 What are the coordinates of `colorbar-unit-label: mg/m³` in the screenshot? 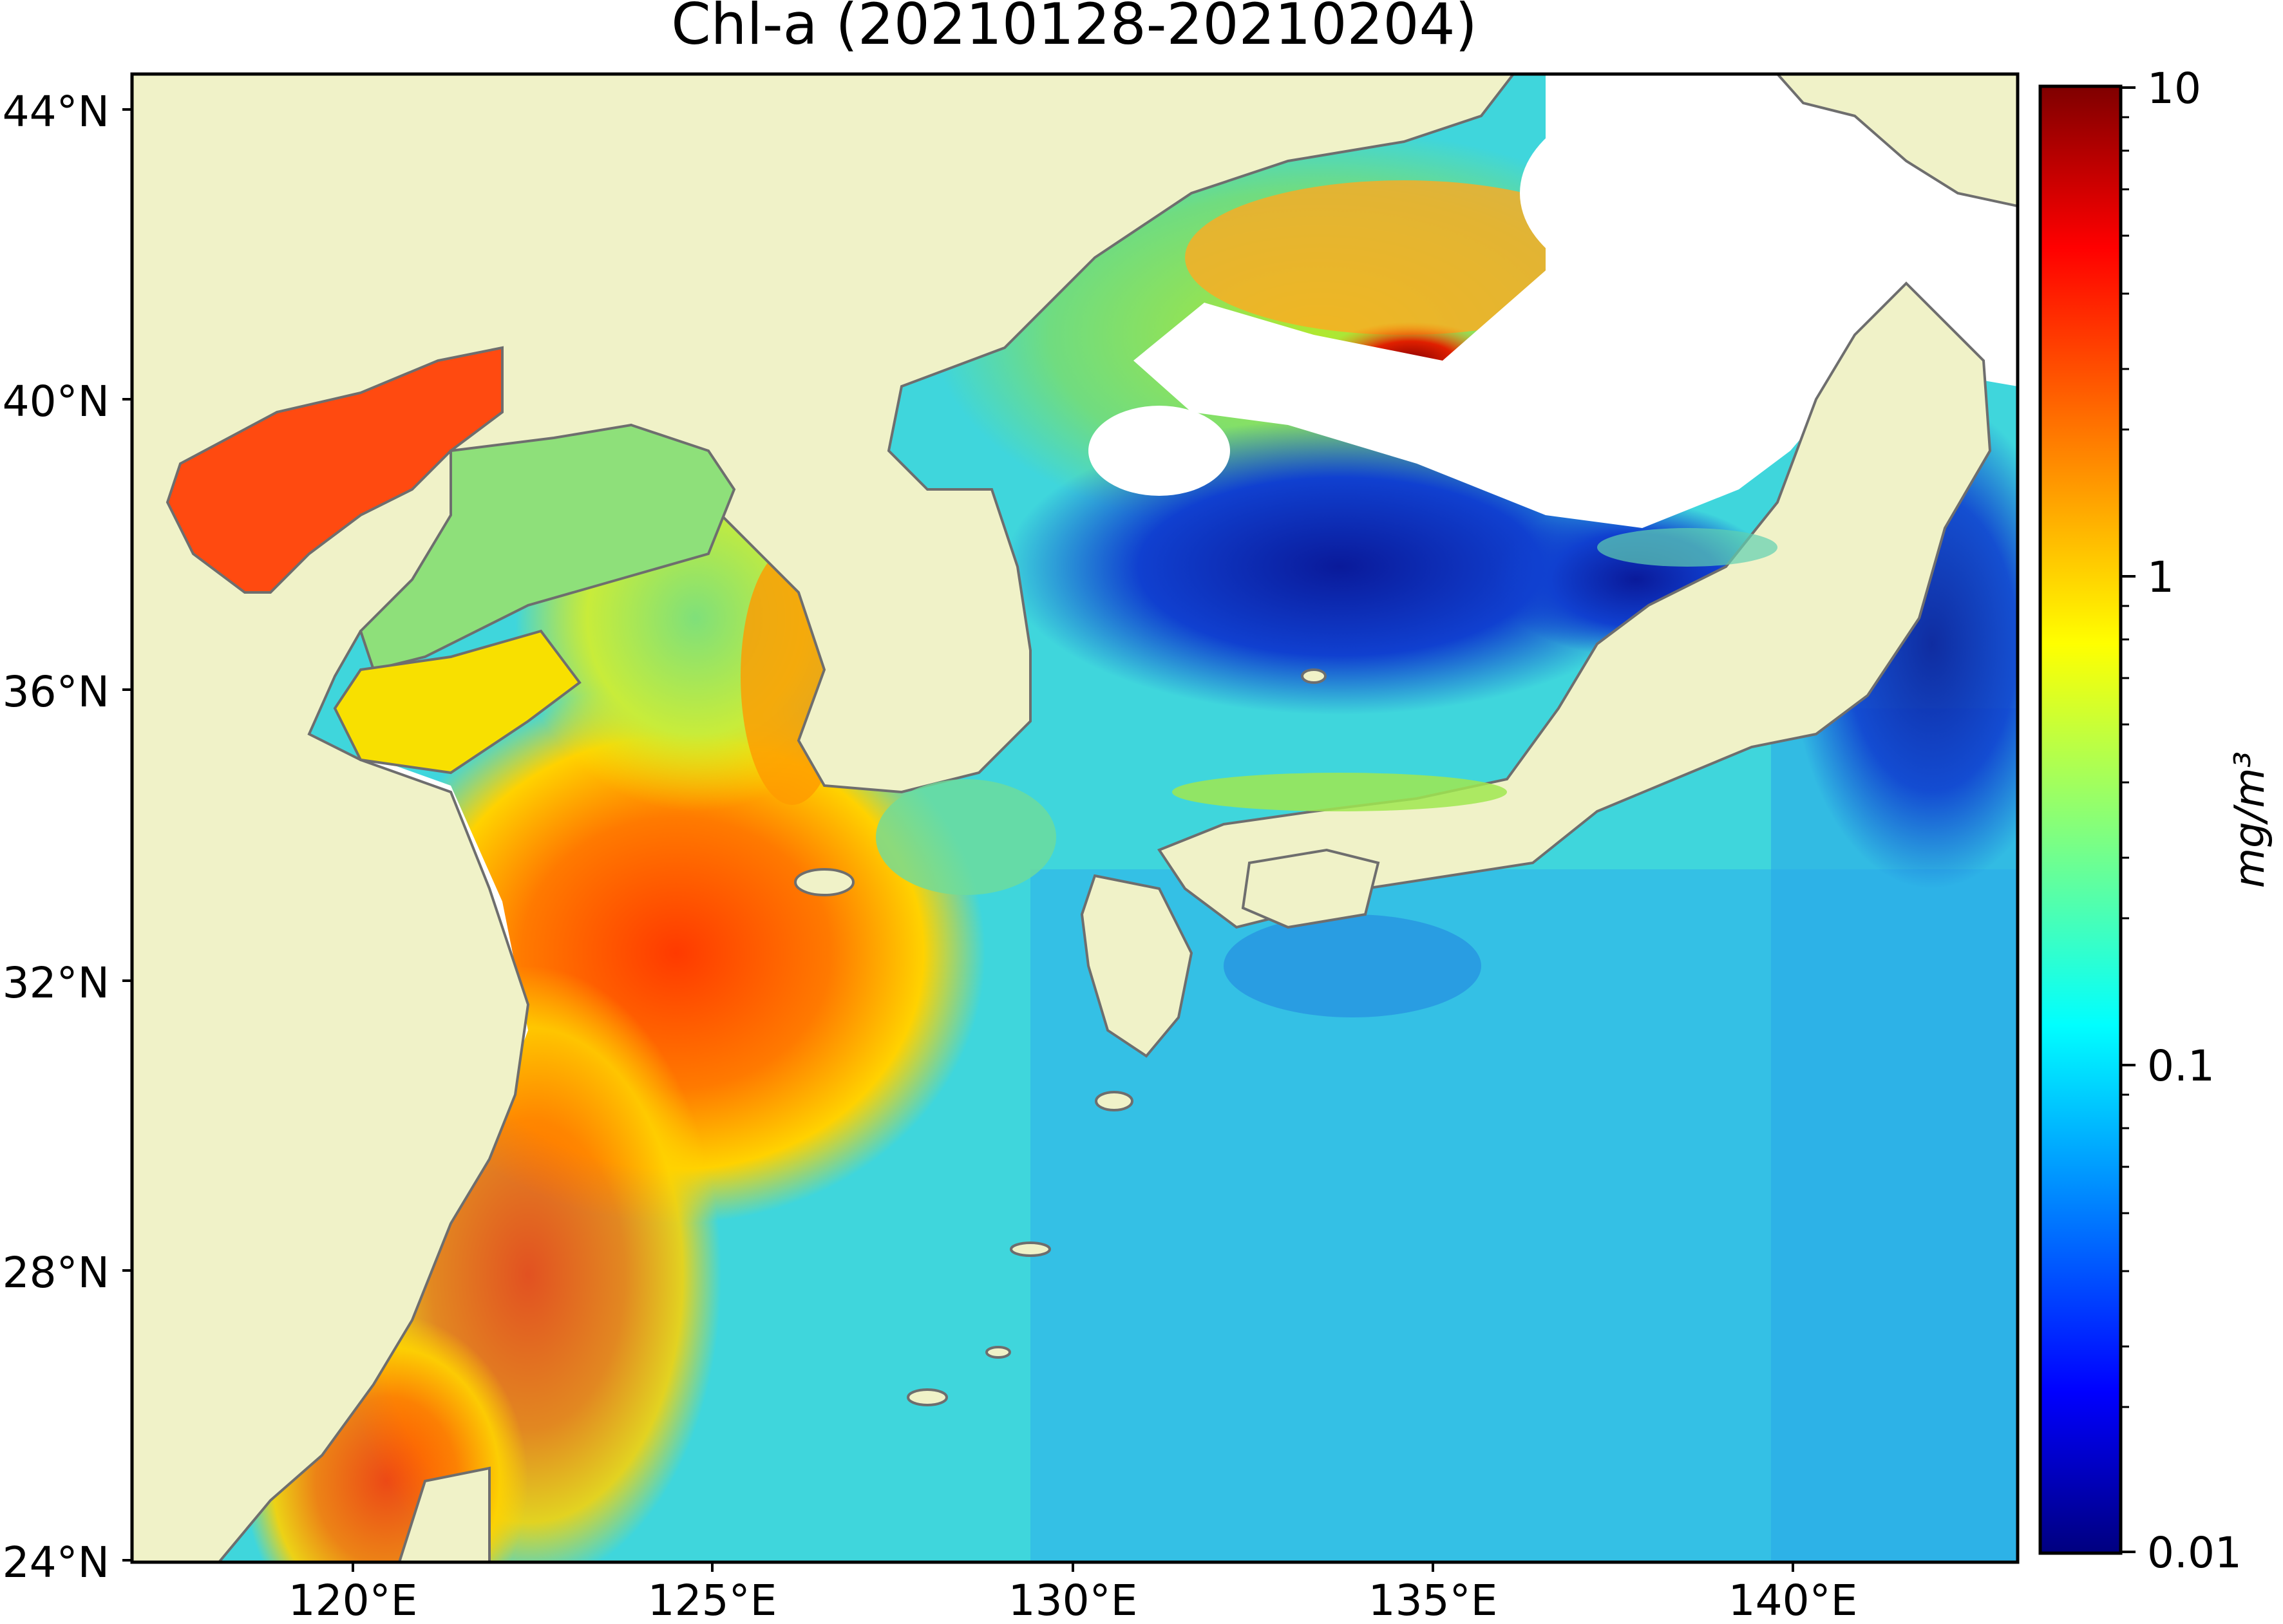 It's located at (2250, 820).